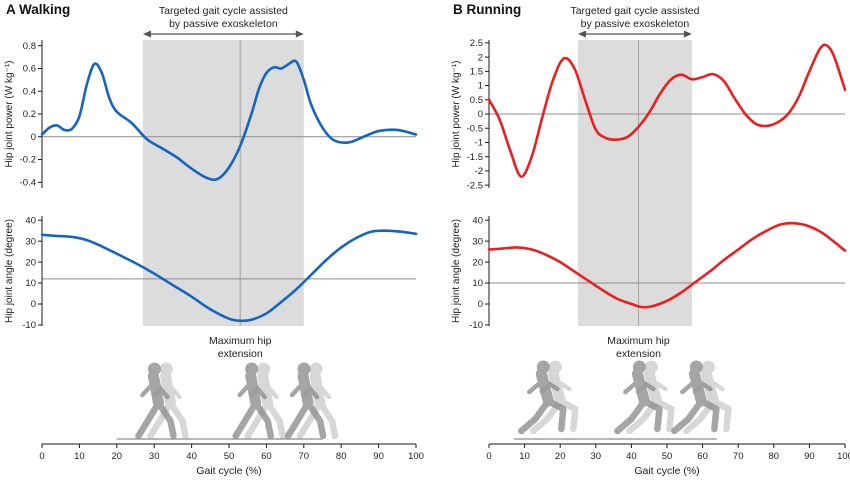 This screenshot has height=481, width=850. What do you see at coordinates (479, 143) in the screenshot?
I see `power-y-tick-label: -1` at bounding box center [479, 143].